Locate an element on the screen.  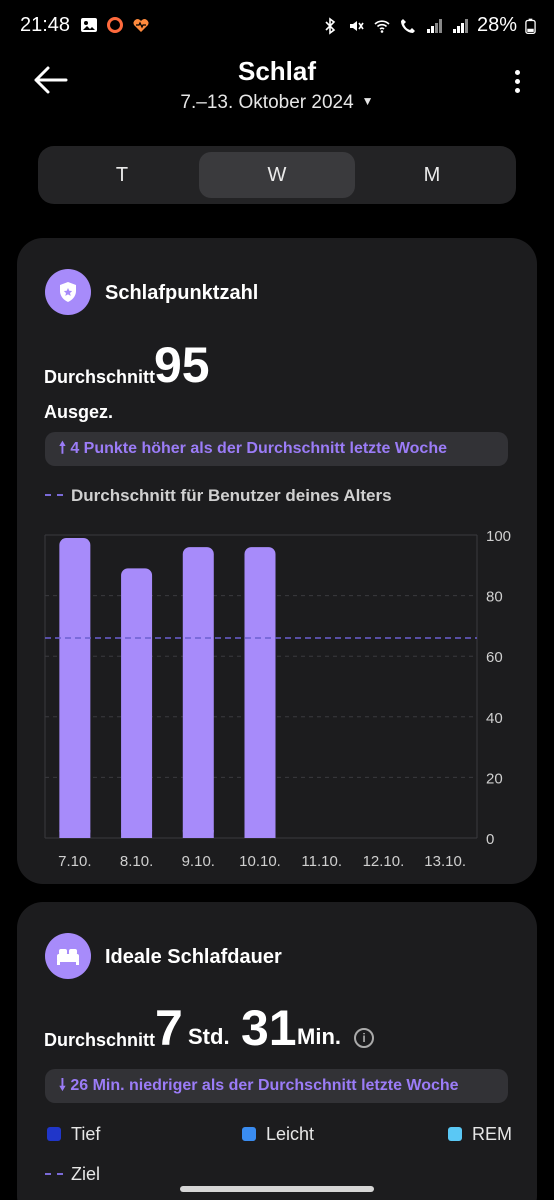
minutes-unit: Min. is located at coordinates (319, 1036).